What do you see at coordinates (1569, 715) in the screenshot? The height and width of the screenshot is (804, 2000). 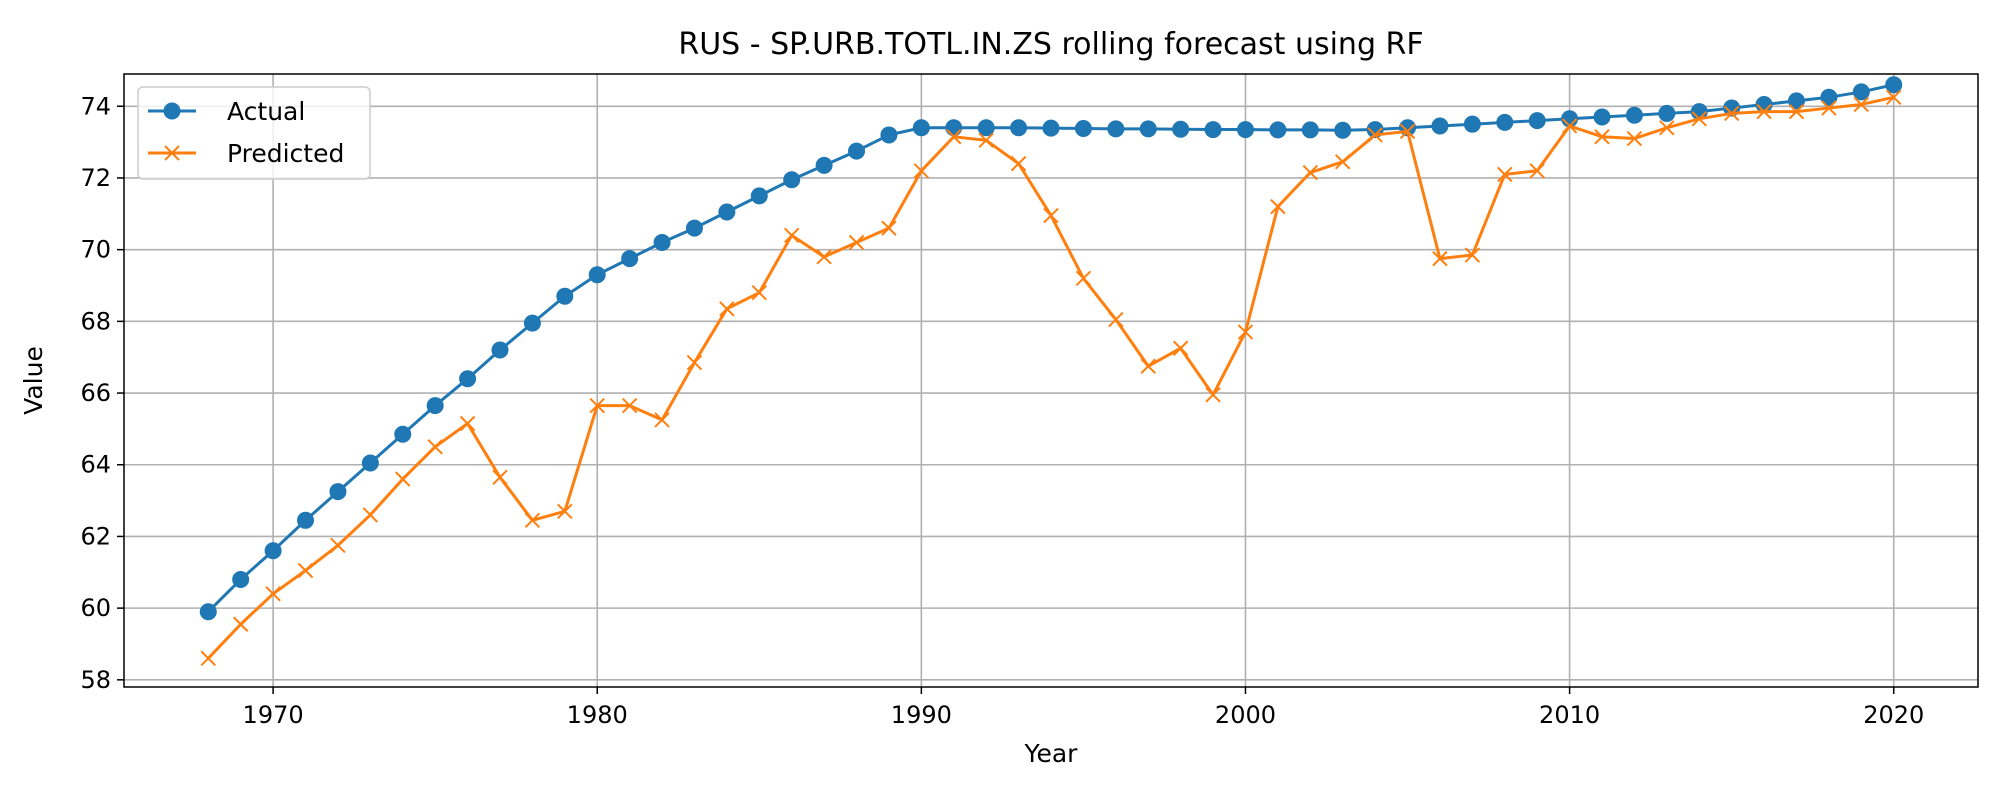 I see `x-tick-label: 2010` at bounding box center [1569, 715].